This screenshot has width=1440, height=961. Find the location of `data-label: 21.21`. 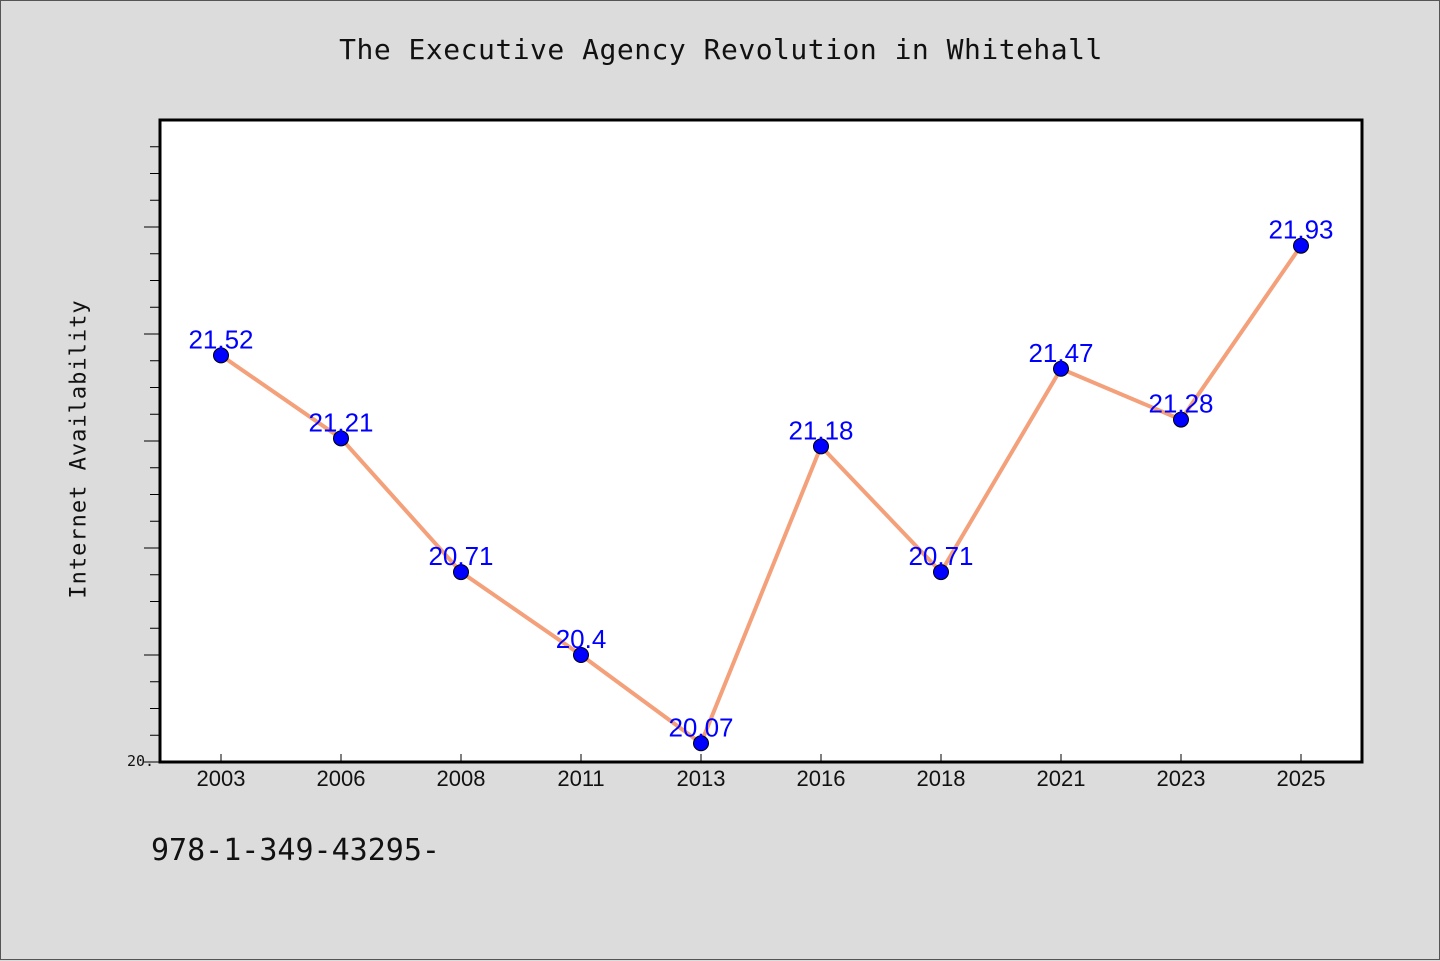

data-label: 21.21 is located at coordinates (340, 422).